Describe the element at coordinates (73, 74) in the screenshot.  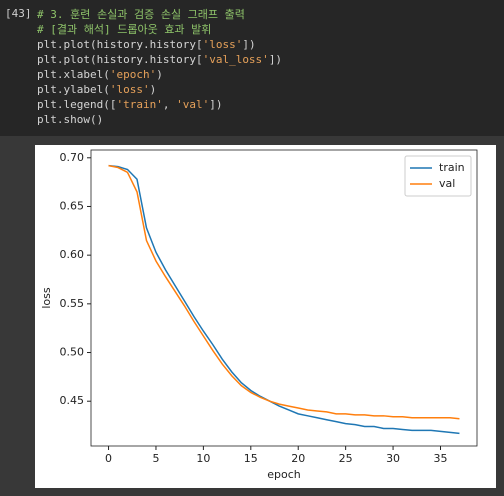
I see `code-token: plt.xlabel(` at that location.